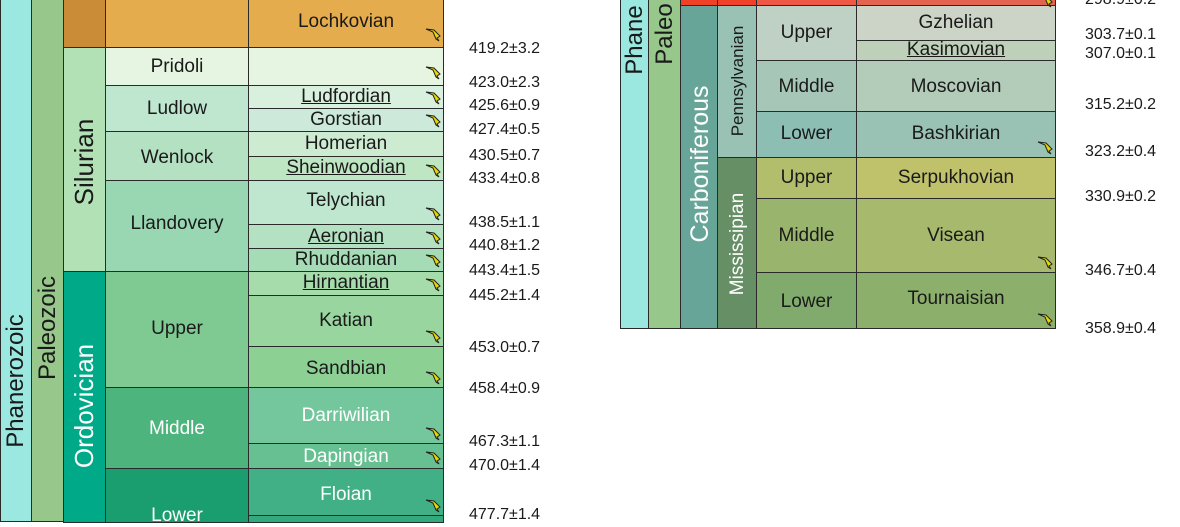 The width and height of the screenshot is (1180, 527). What do you see at coordinates (505, 245) in the screenshot?
I see `age-label: 440.8±1.2` at bounding box center [505, 245].